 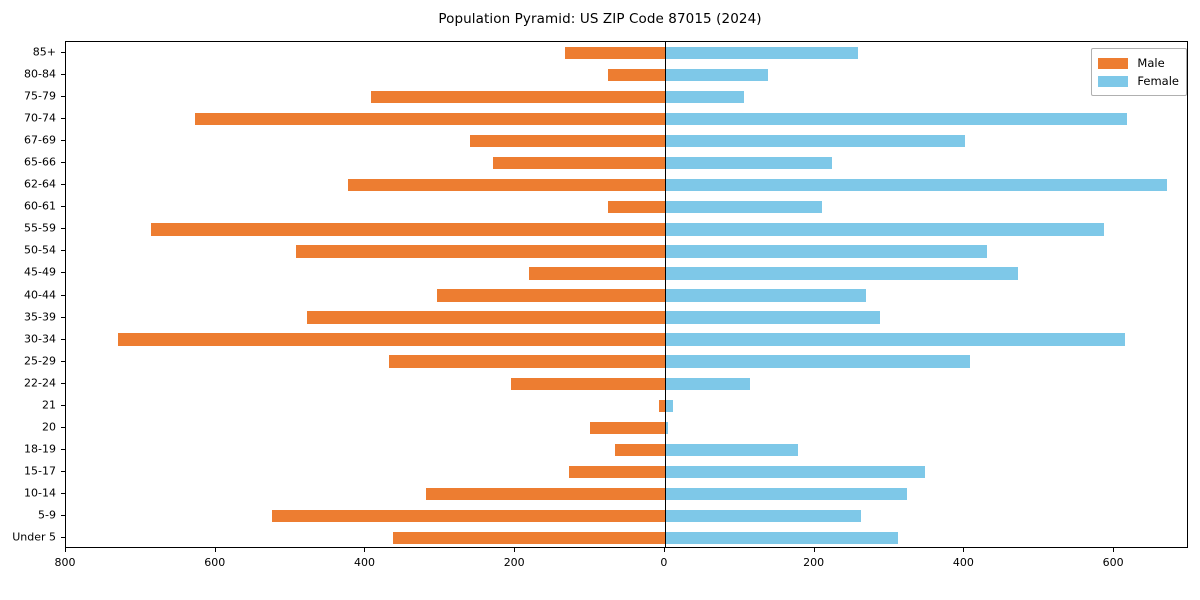 I want to click on y-tick-label-21: 21, so click(x=49, y=405).